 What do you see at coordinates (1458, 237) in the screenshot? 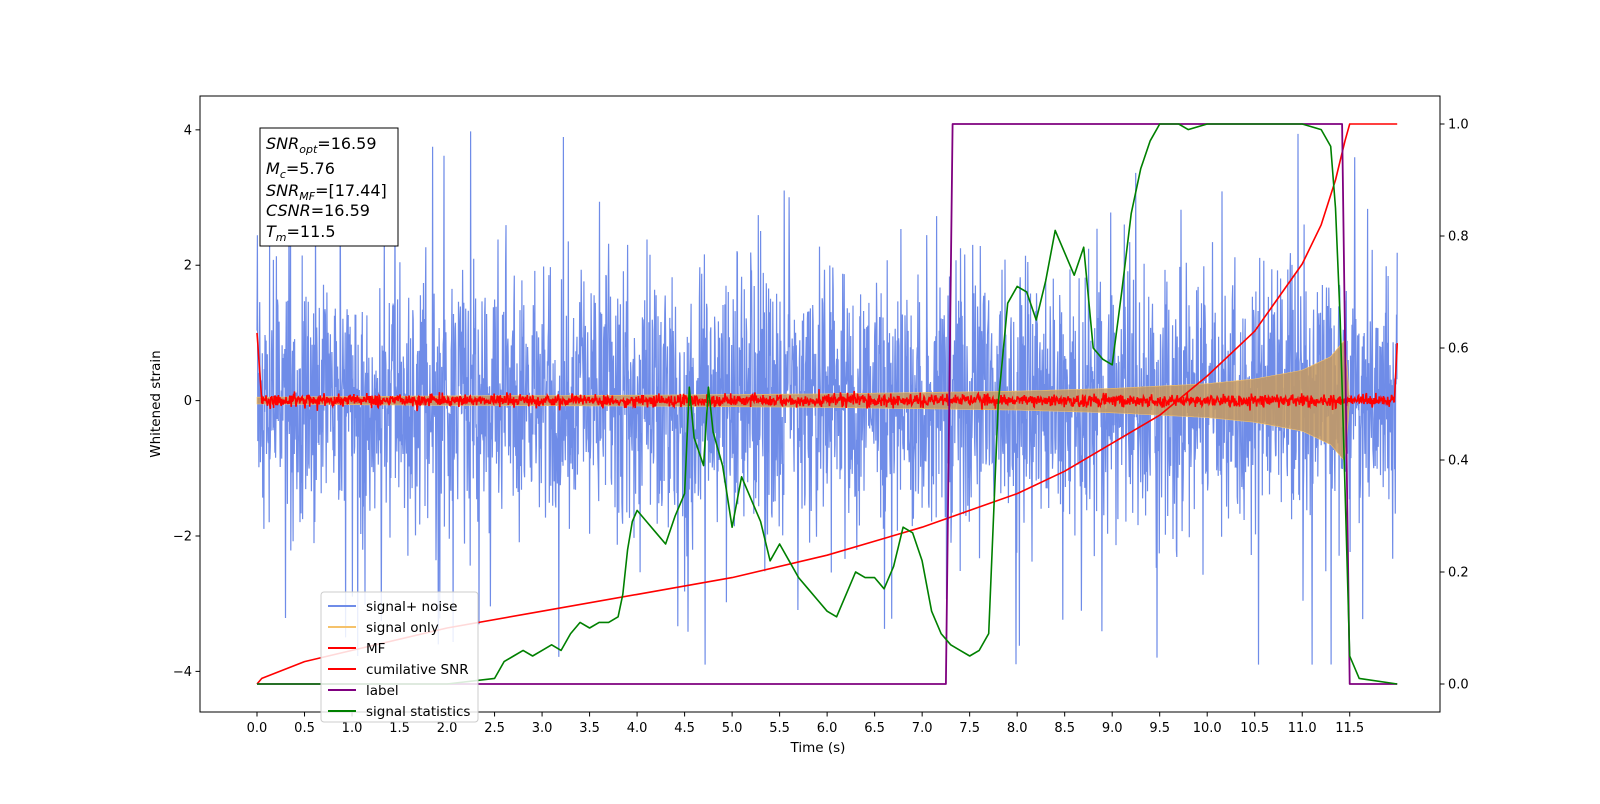
I see `y2-tick-label: 0.8` at bounding box center [1458, 237].